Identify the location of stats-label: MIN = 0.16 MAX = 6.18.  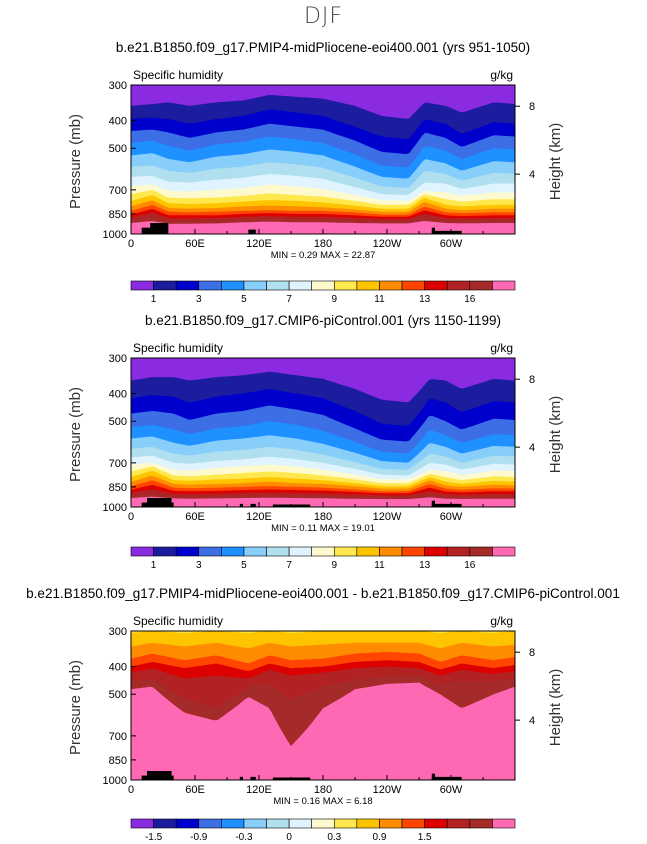
(322, 801).